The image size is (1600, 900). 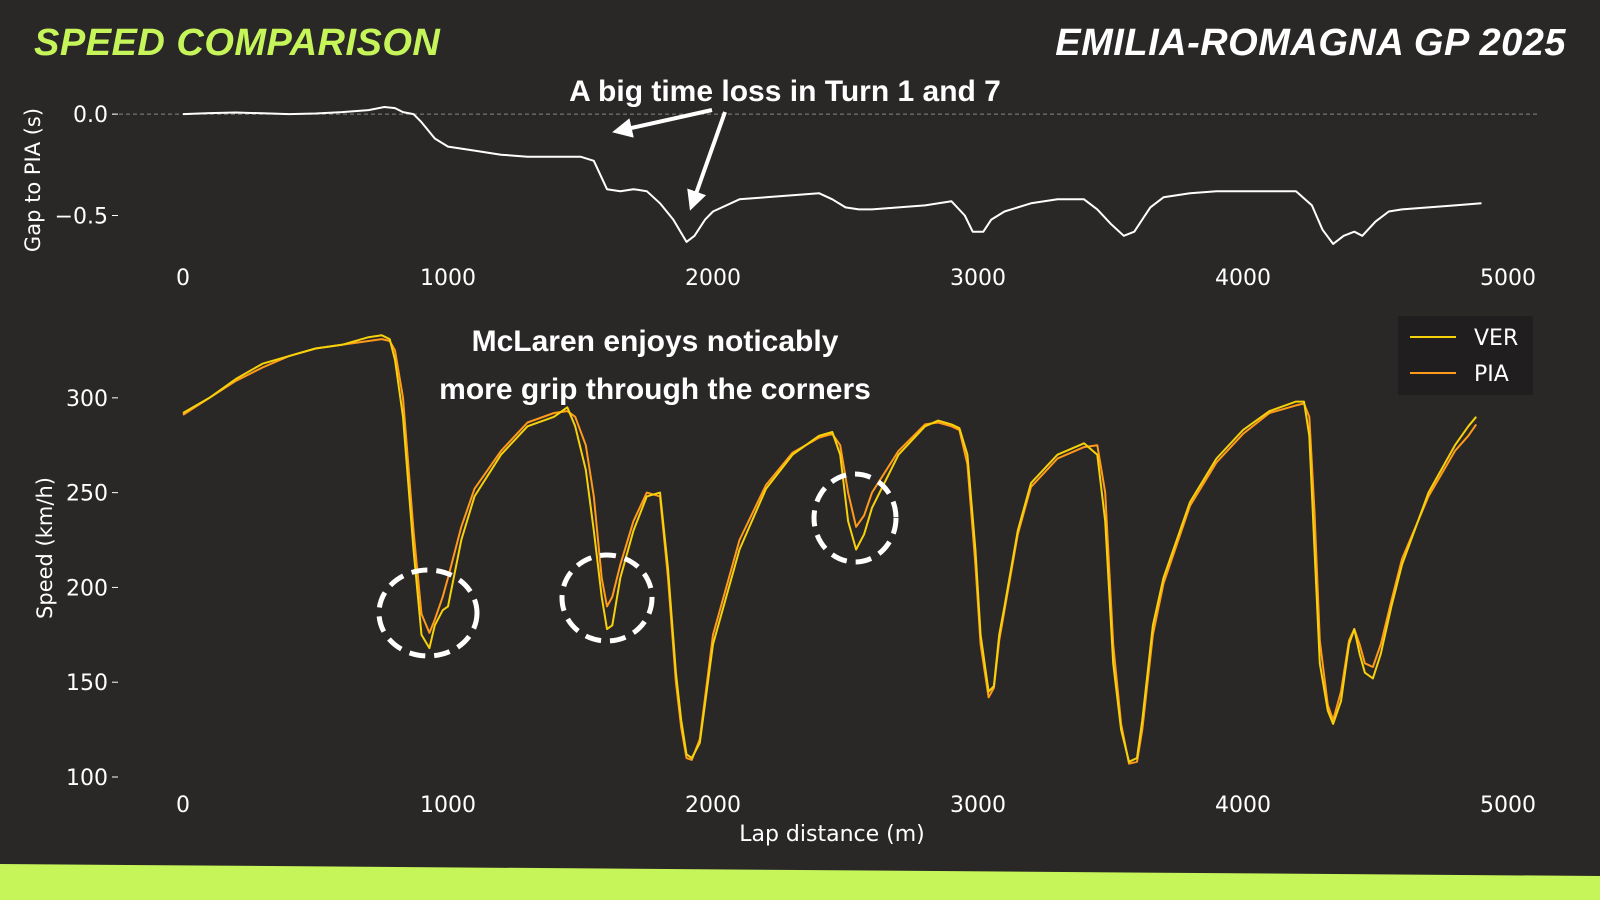 What do you see at coordinates (1243, 805) in the screenshot?
I see `speed-x-tick-label: 4000` at bounding box center [1243, 805].